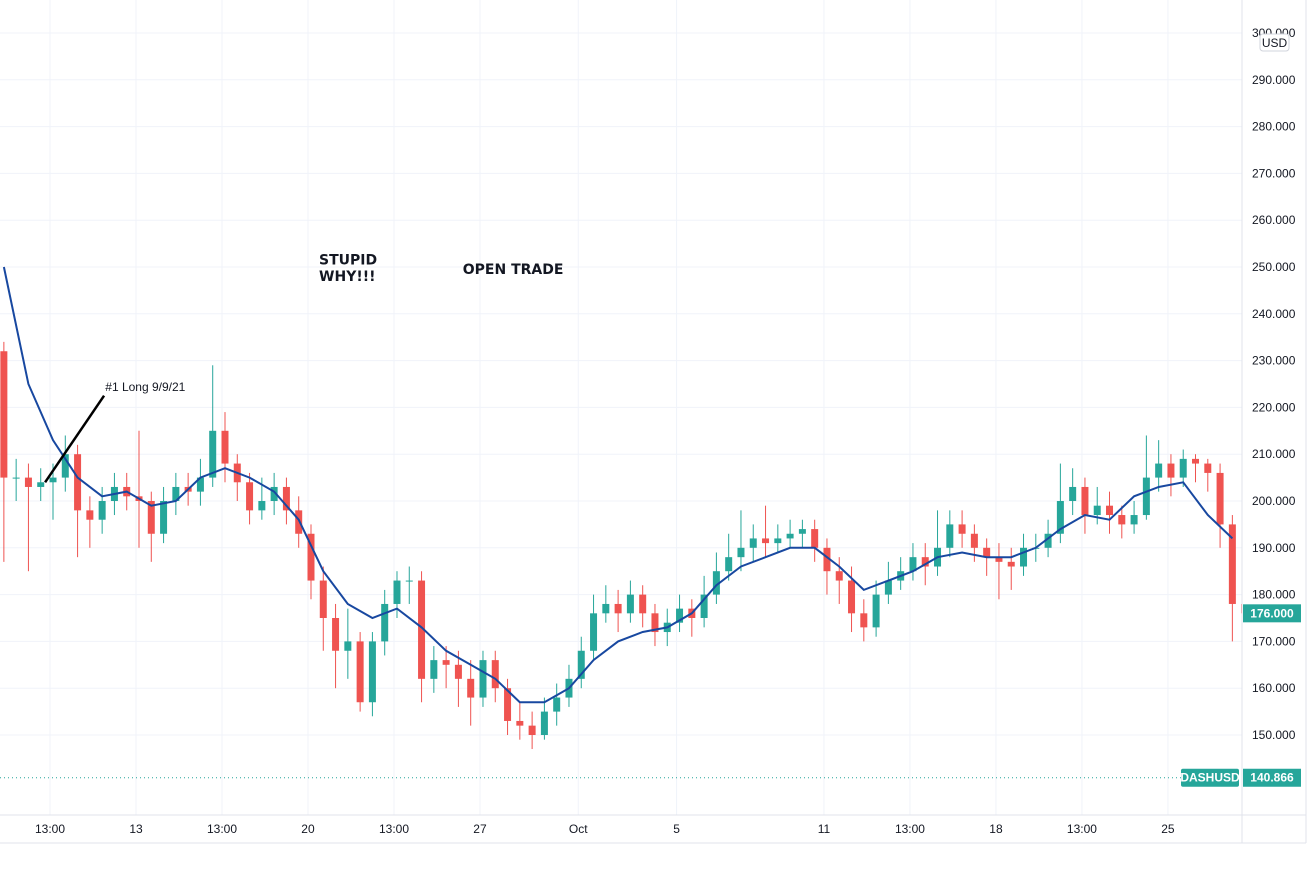  I want to click on time-tick-label: 27, so click(480, 829).